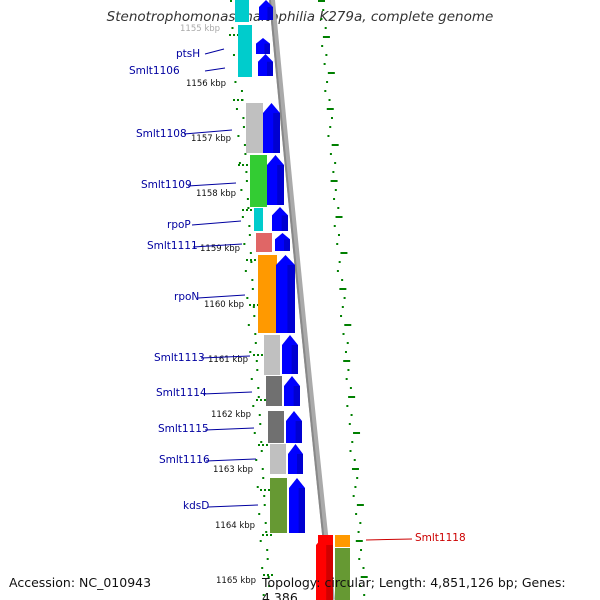  What do you see at coordinates (274, 391) in the screenshot?
I see `feature-block-smlt1114` at bounding box center [274, 391].